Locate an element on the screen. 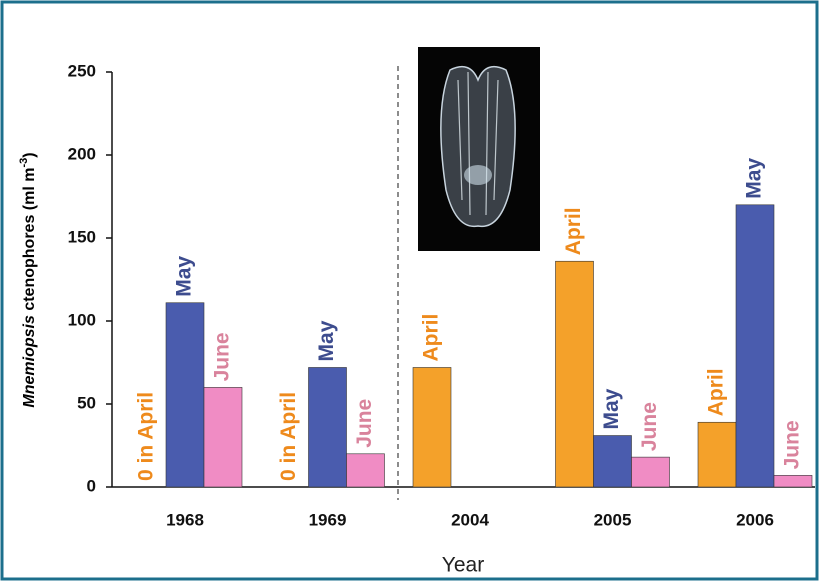 This screenshot has height=581, width=819. x-tick-label: 2004 is located at coordinates (470, 519).